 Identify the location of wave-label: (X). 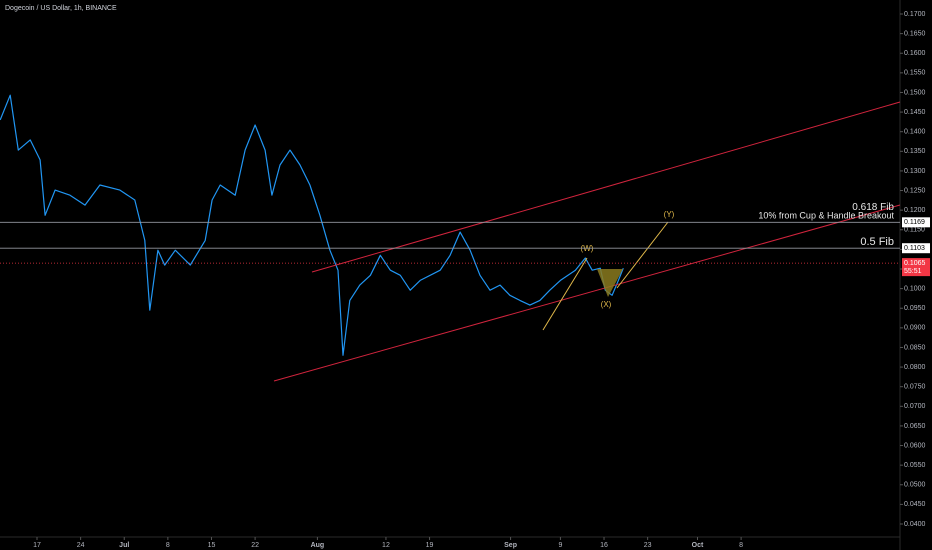
(606, 304).